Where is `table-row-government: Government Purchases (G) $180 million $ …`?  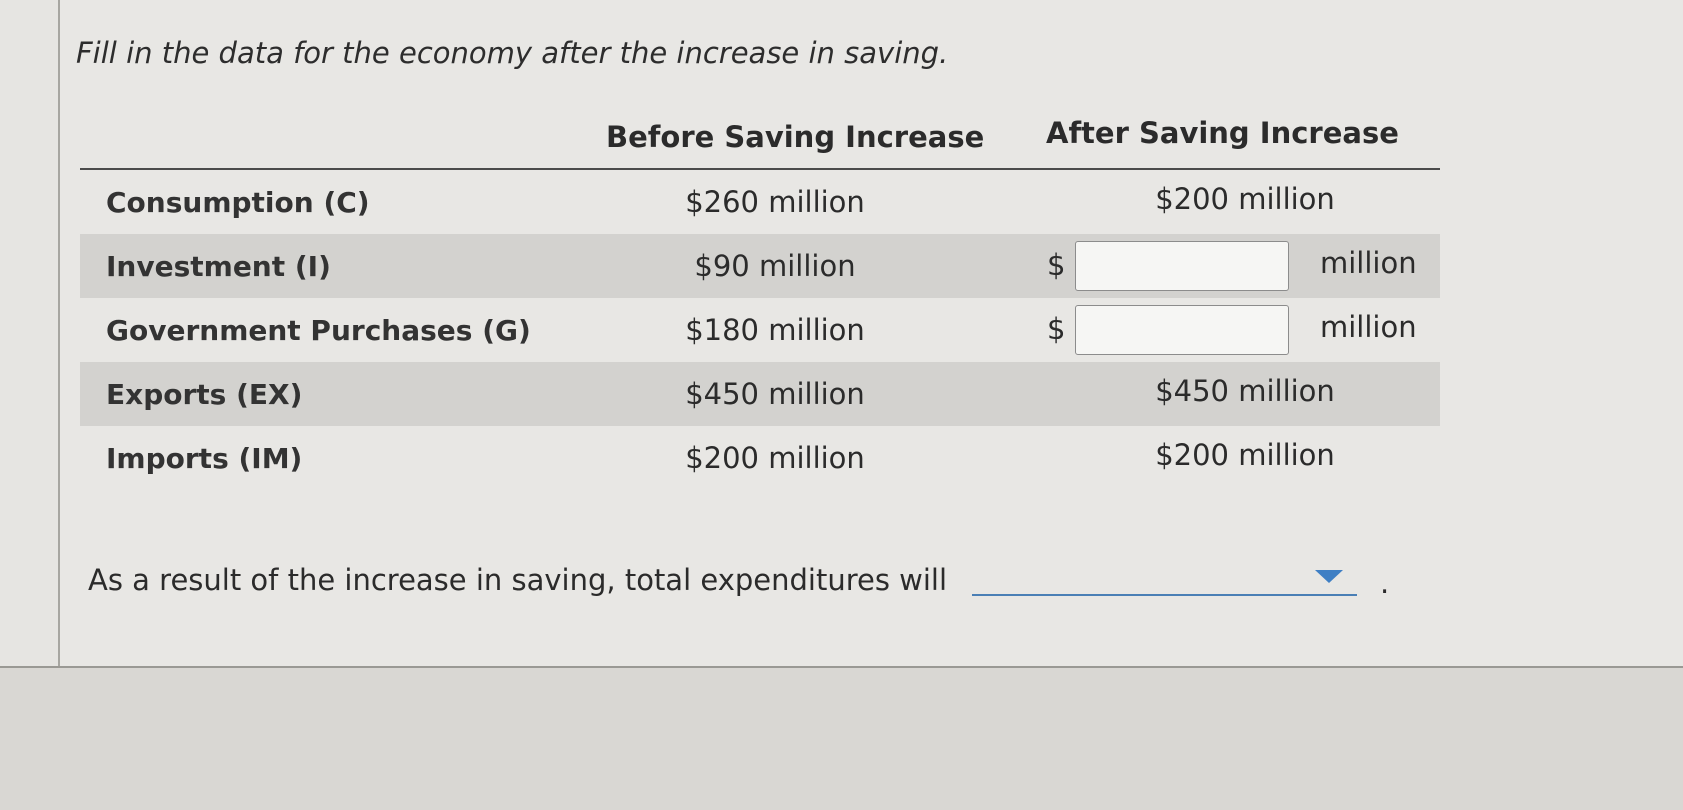
table-row-government: Government Purchases (G) $180 million $ … is located at coordinates (760, 330).